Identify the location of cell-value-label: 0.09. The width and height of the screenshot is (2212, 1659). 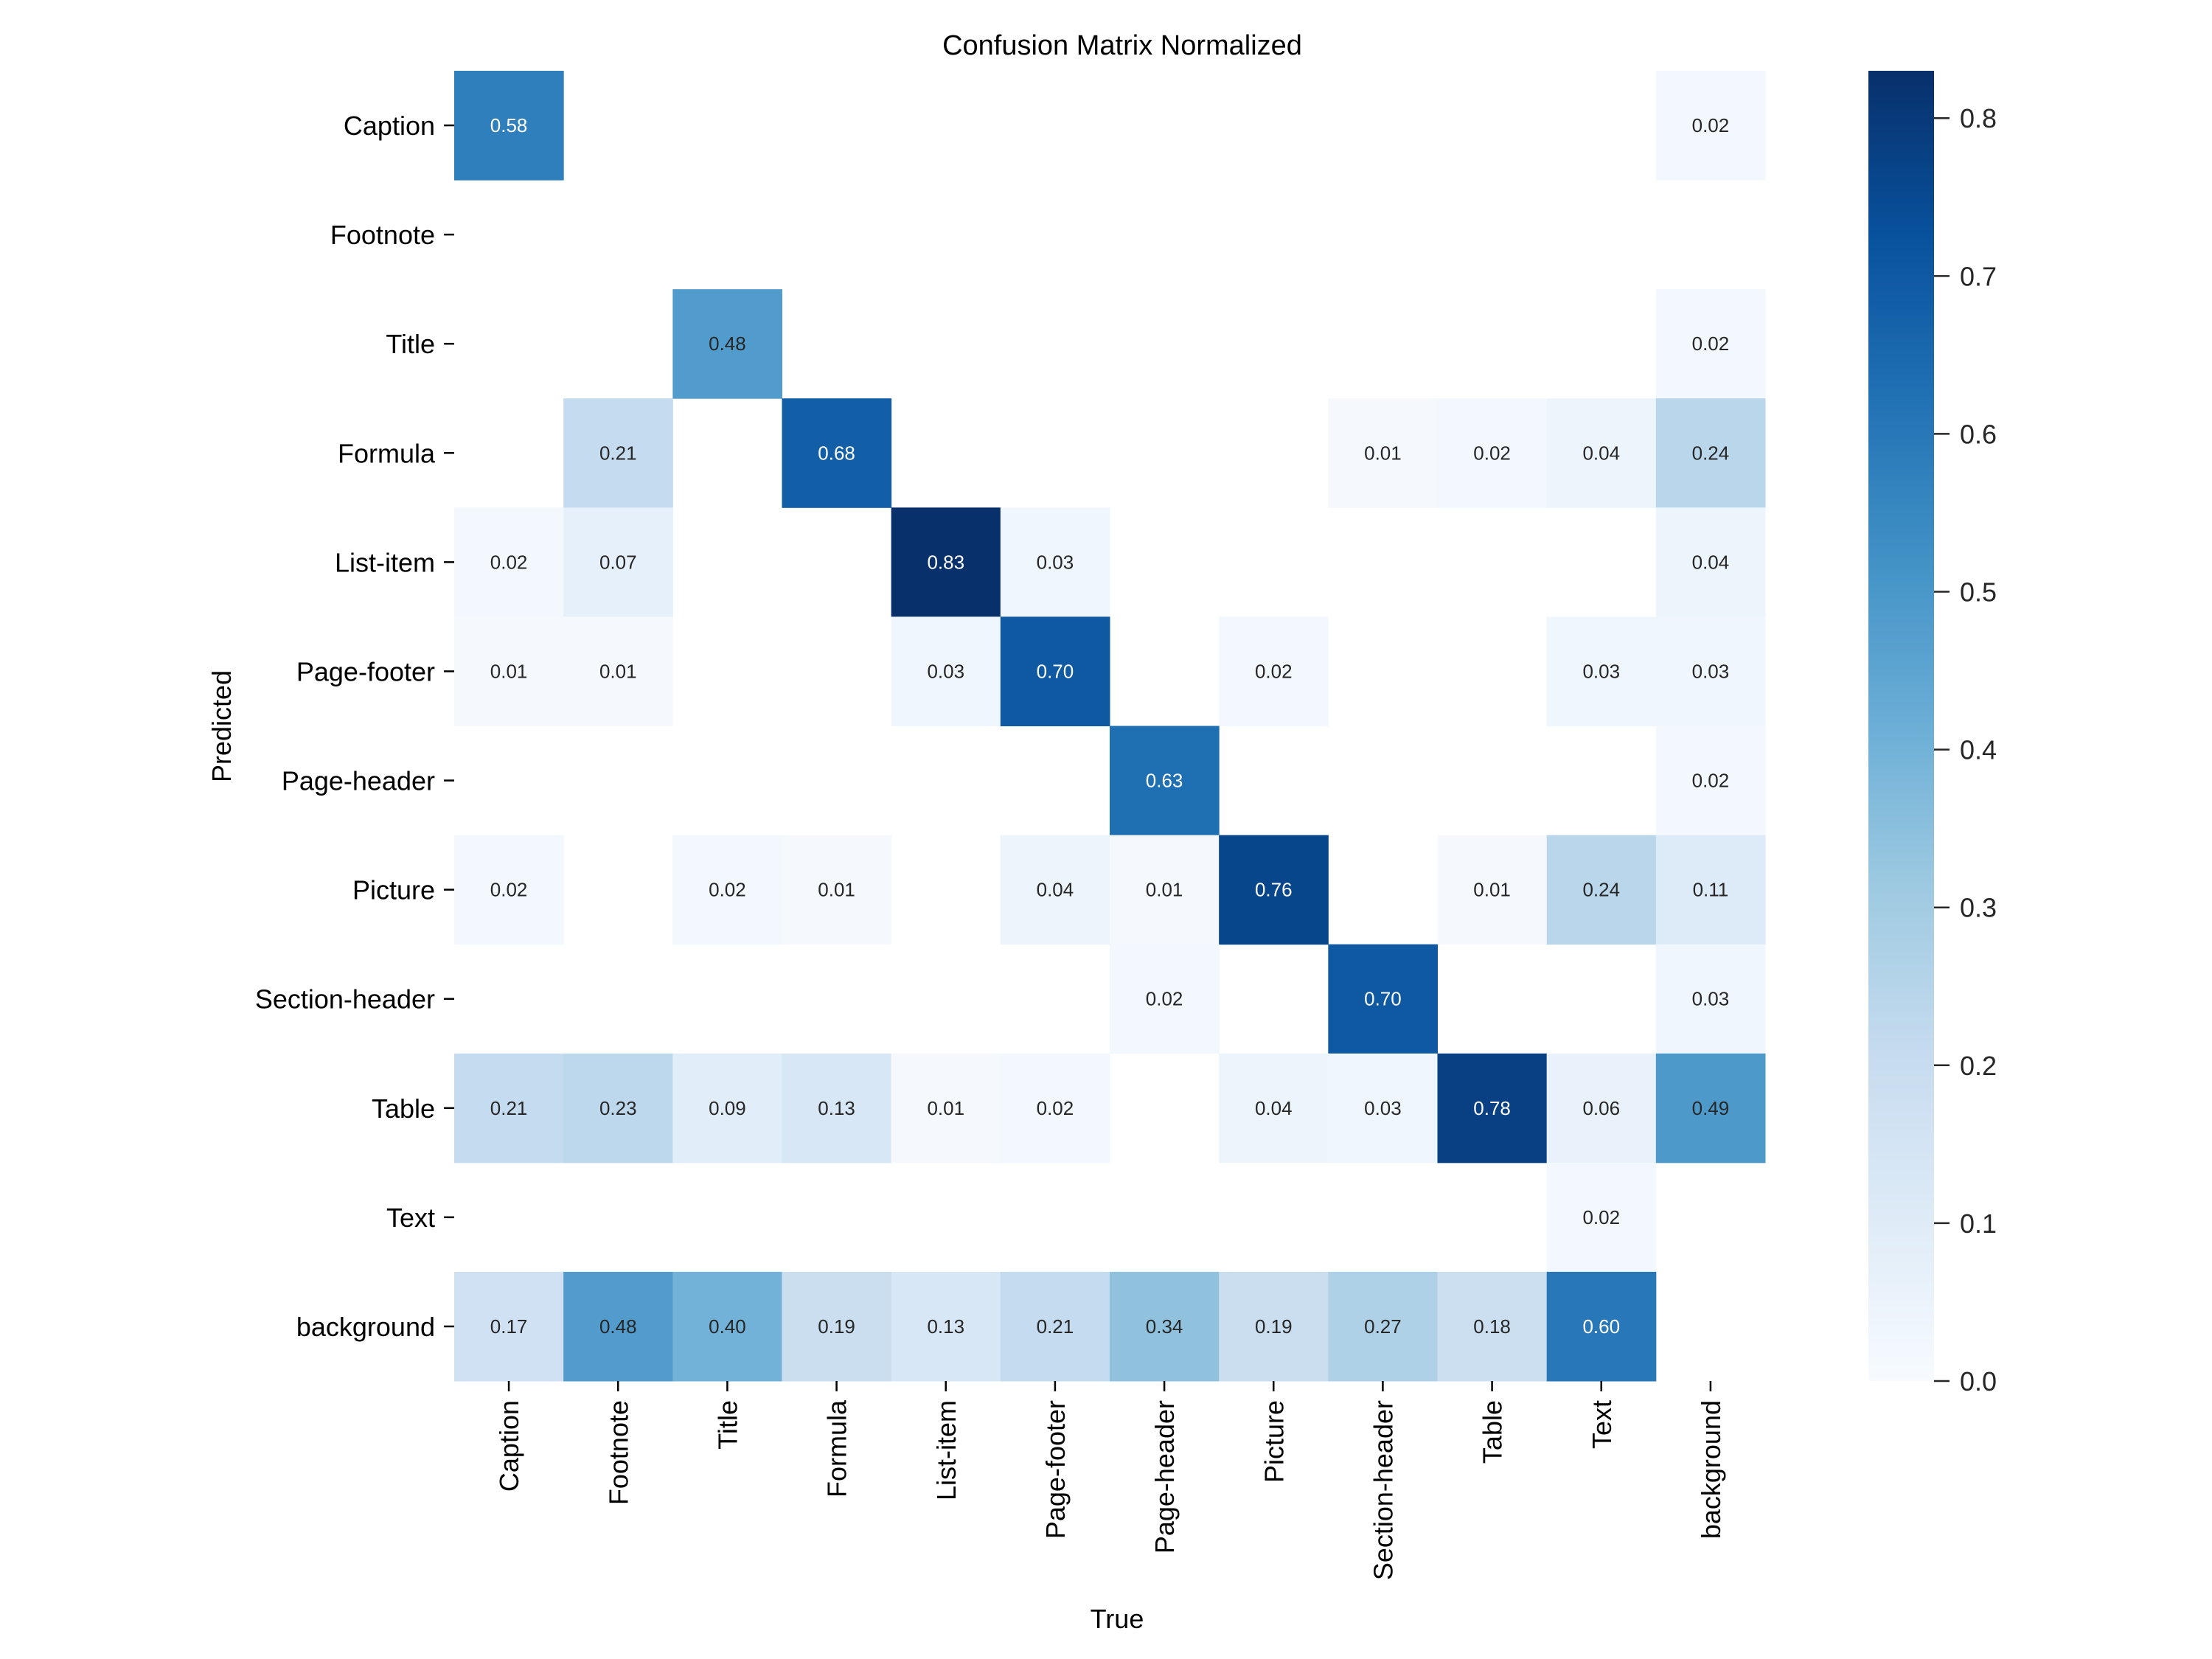
(727, 1108).